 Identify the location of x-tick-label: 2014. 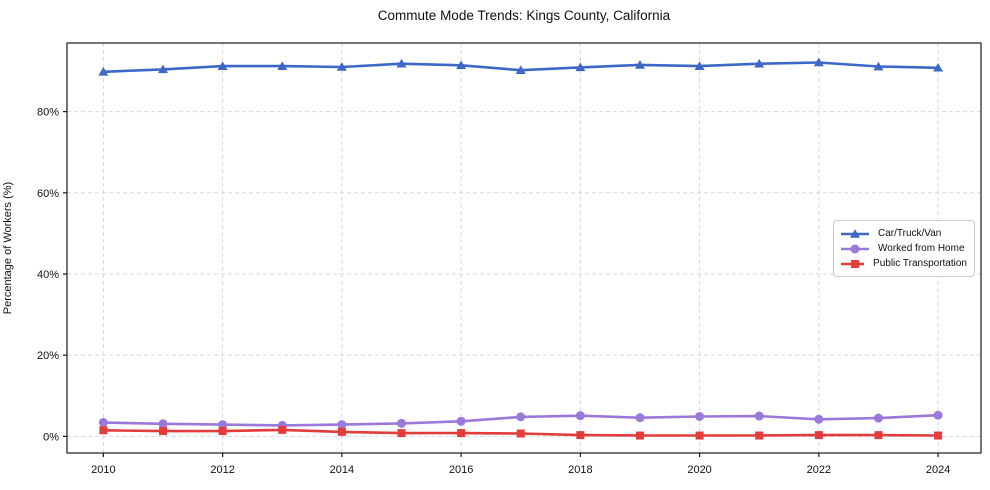
(342, 470).